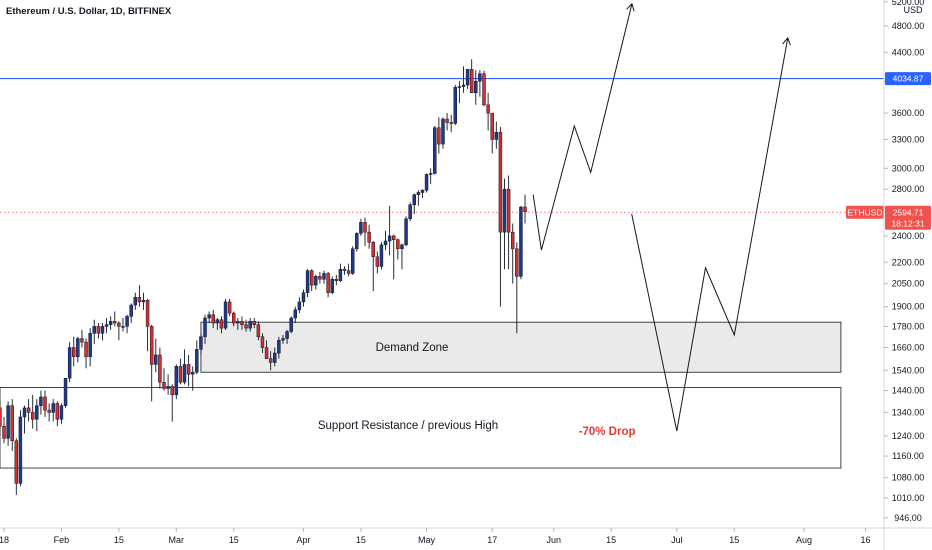 This screenshot has height=550, width=932. What do you see at coordinates (913, 10) in the screenshot?
I see `currency-label: USD` at bounding box center [913, 10].